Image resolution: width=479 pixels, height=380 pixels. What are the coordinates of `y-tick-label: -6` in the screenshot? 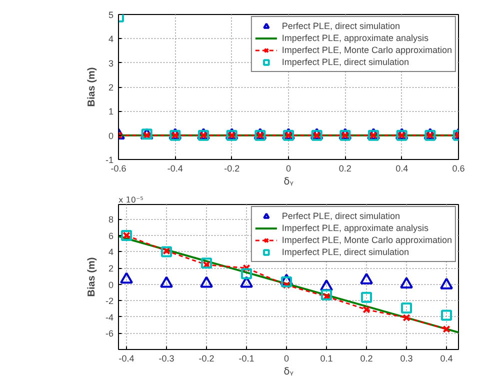 It's located at (110, 333).